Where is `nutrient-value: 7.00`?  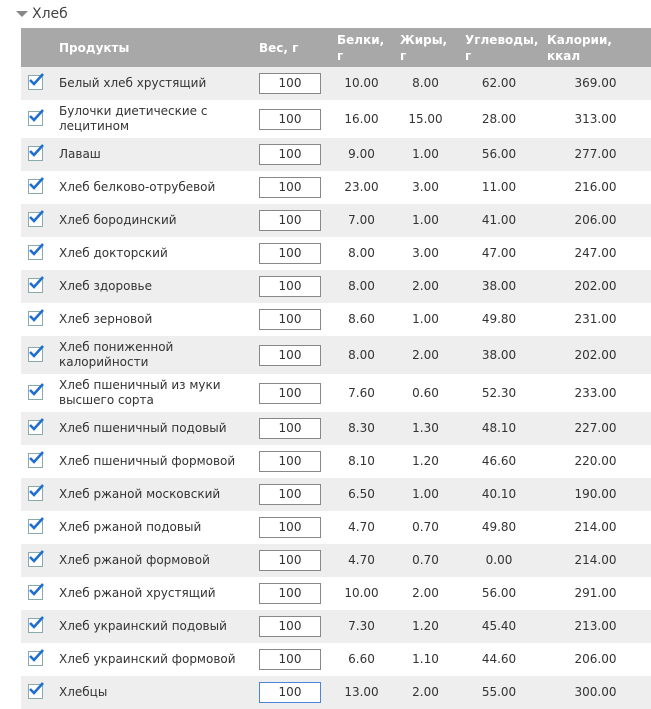 nutrient-value: 7.00 is located at coordinates (361, 220).